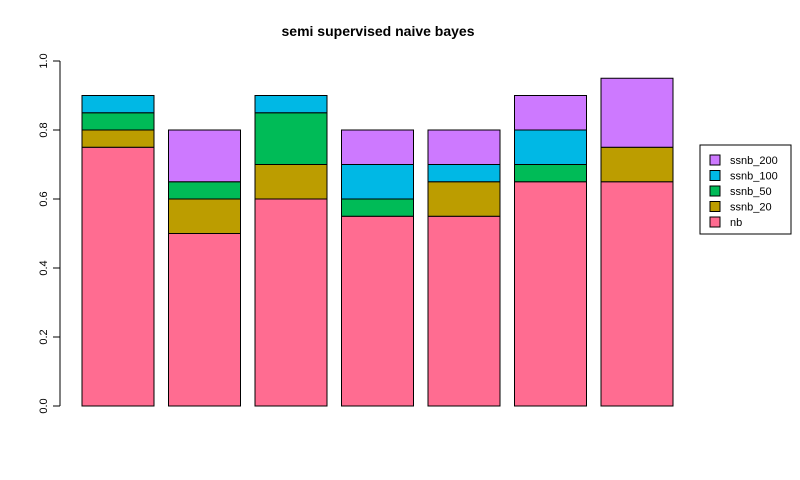 This screenshot has width=800, height=480. I want to click on y-tick-label: 0.6, so click(44, 198).